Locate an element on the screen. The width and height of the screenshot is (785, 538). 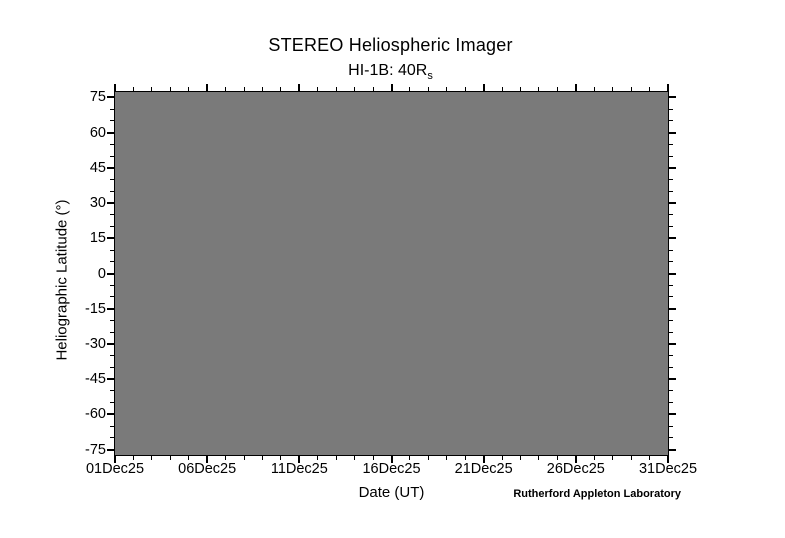
x-tick-label: 31Dec25 is located at coordinates (668, 469).